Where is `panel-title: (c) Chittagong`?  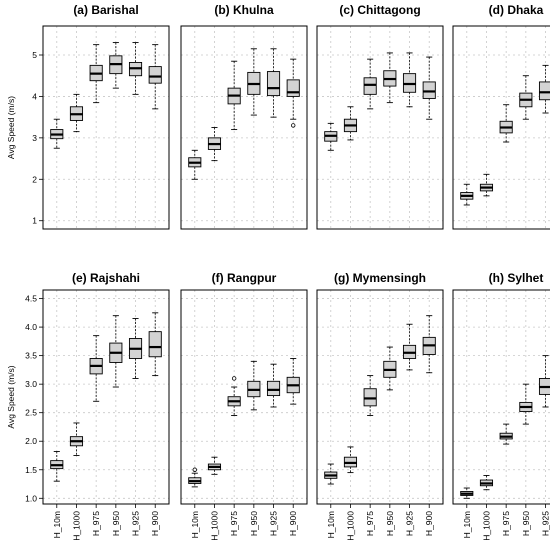 panel-title: (c) Chittagong is located at coordinates (379, 10).